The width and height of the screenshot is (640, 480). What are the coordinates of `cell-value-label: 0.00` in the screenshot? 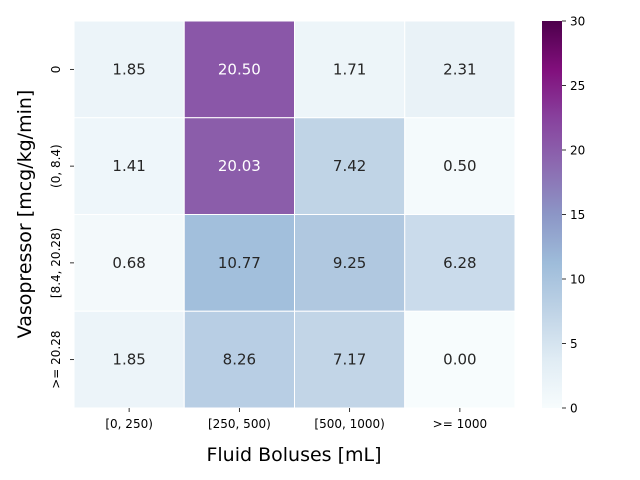 It's located at (459, 360).